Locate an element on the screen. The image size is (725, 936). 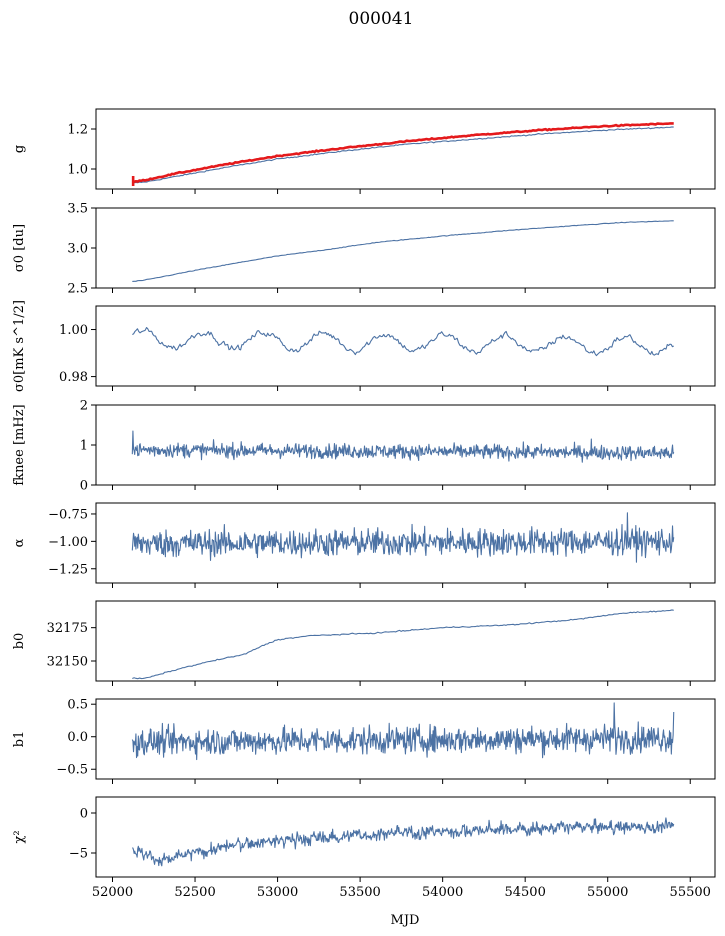
panel-2-ytick-label-1: 2.5 is located at coordinates (77, 289).